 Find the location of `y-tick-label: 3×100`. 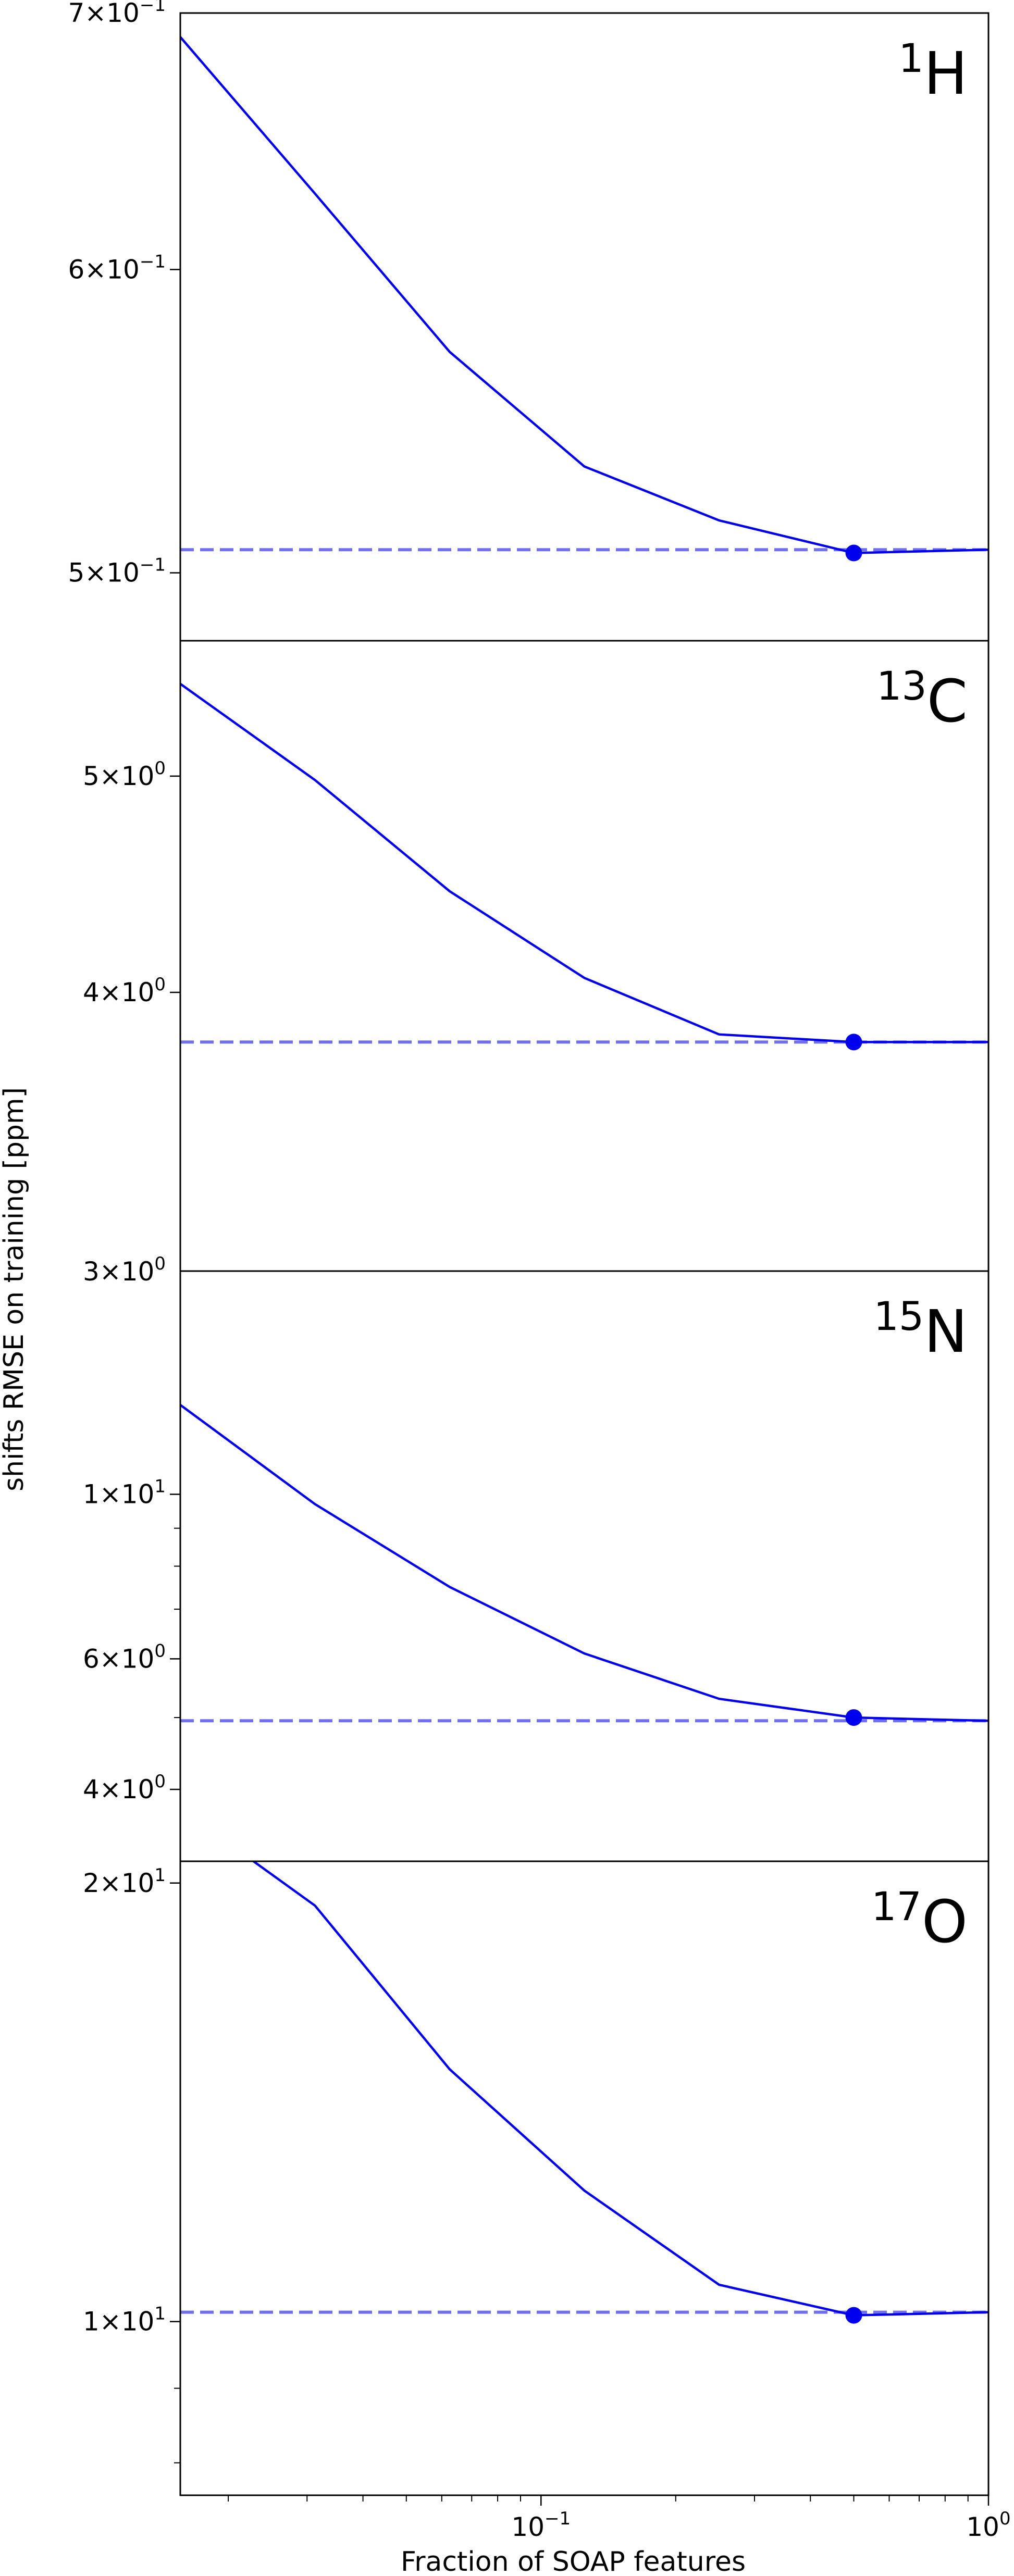

y-tick-label: 3×100 is located at coordinates (124, 1270).